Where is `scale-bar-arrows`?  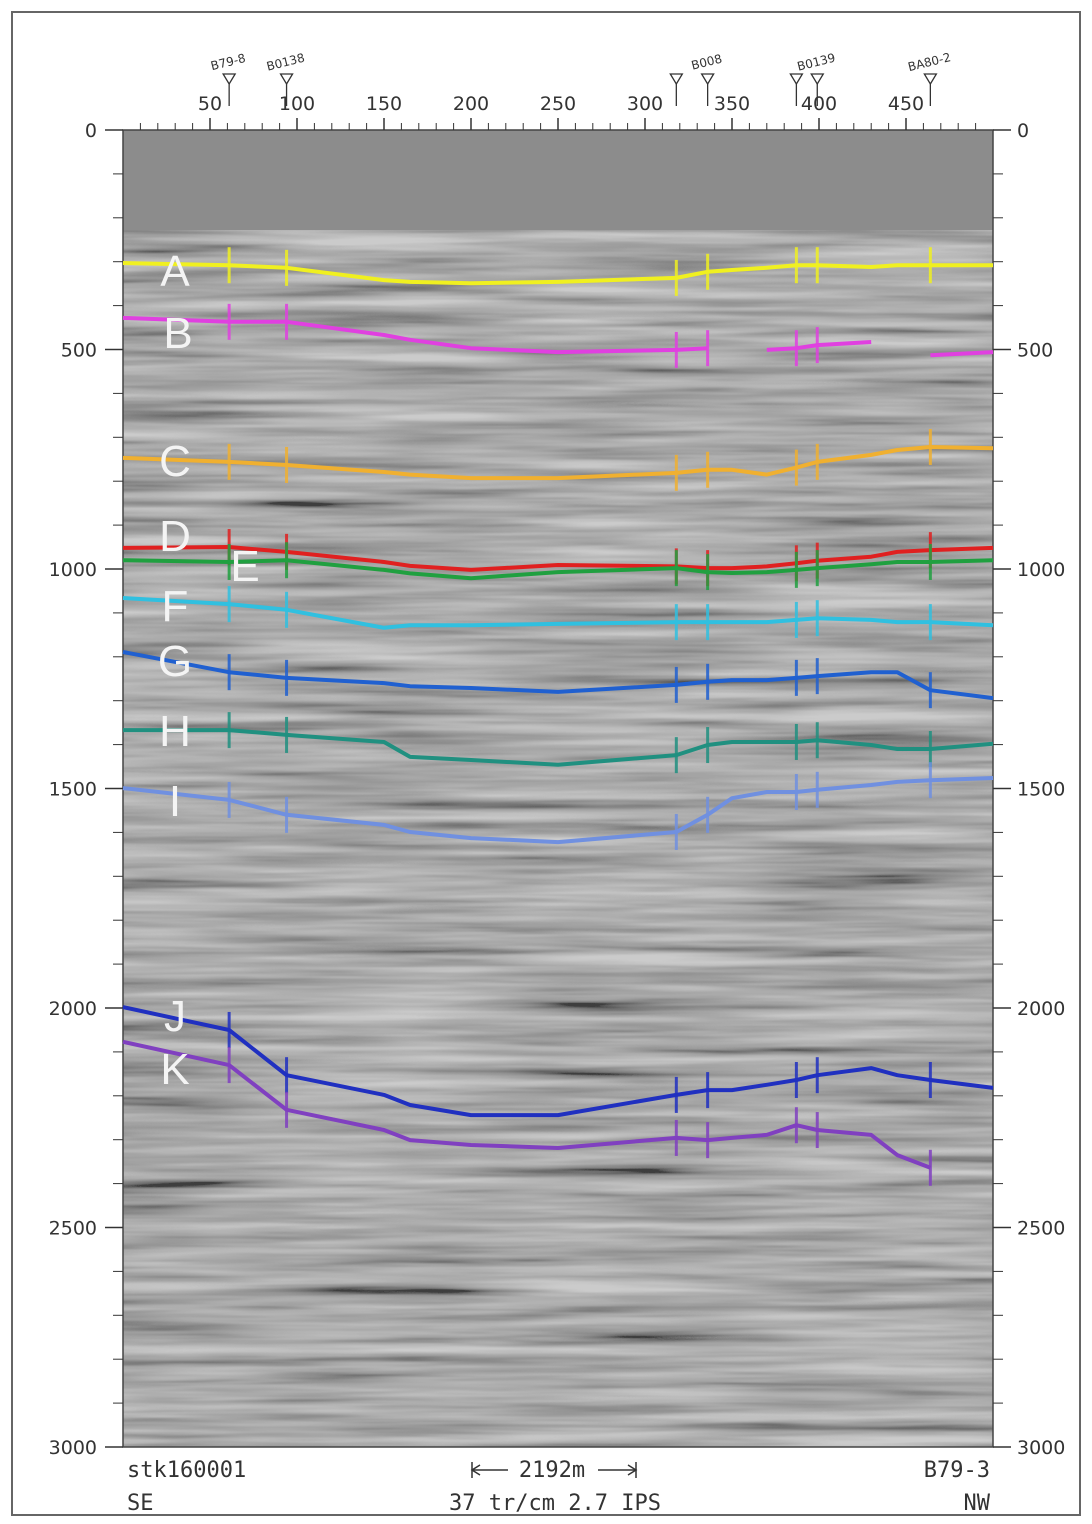 scale-bar-arrows is located at coordinates (554, 1470).